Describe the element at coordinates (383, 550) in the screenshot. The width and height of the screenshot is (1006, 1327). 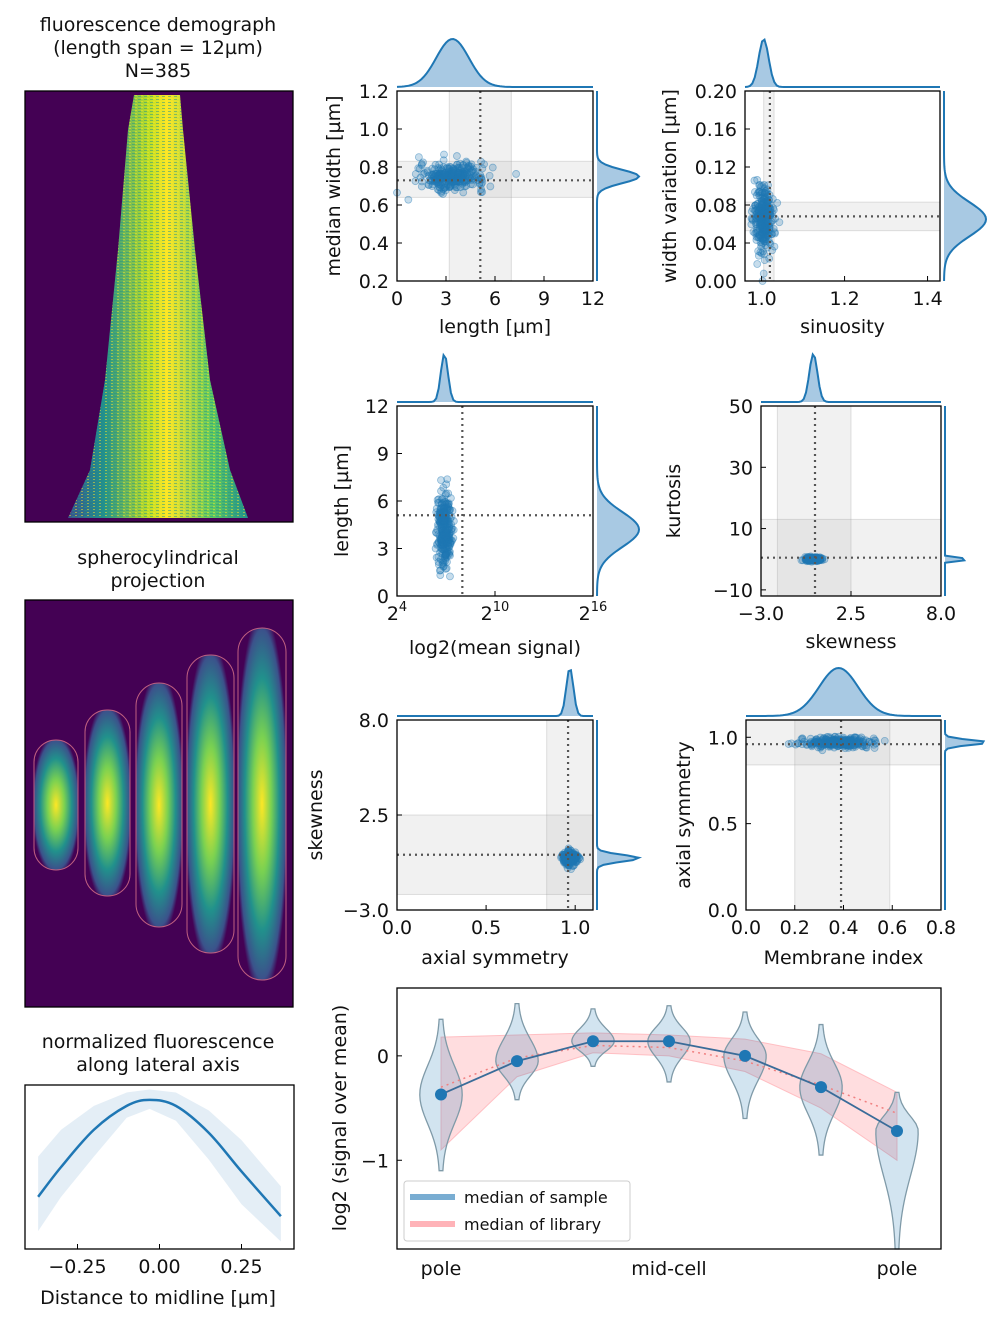
I see `ytick-label: 3` at that location.